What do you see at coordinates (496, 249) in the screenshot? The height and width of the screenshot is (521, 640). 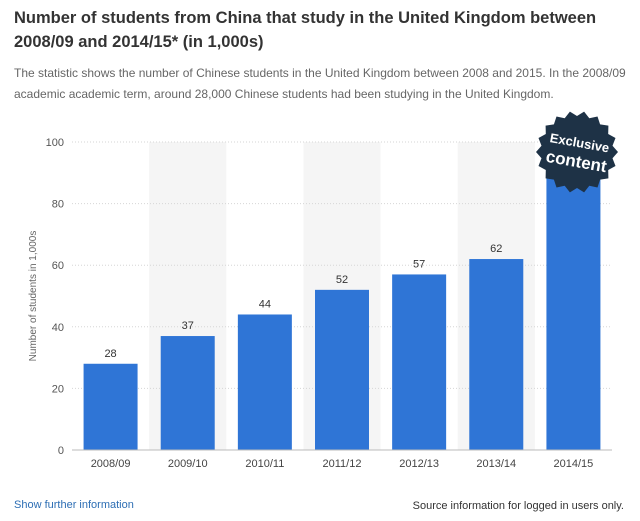 I see `data-label: 62` at bounding box center [496, 249].